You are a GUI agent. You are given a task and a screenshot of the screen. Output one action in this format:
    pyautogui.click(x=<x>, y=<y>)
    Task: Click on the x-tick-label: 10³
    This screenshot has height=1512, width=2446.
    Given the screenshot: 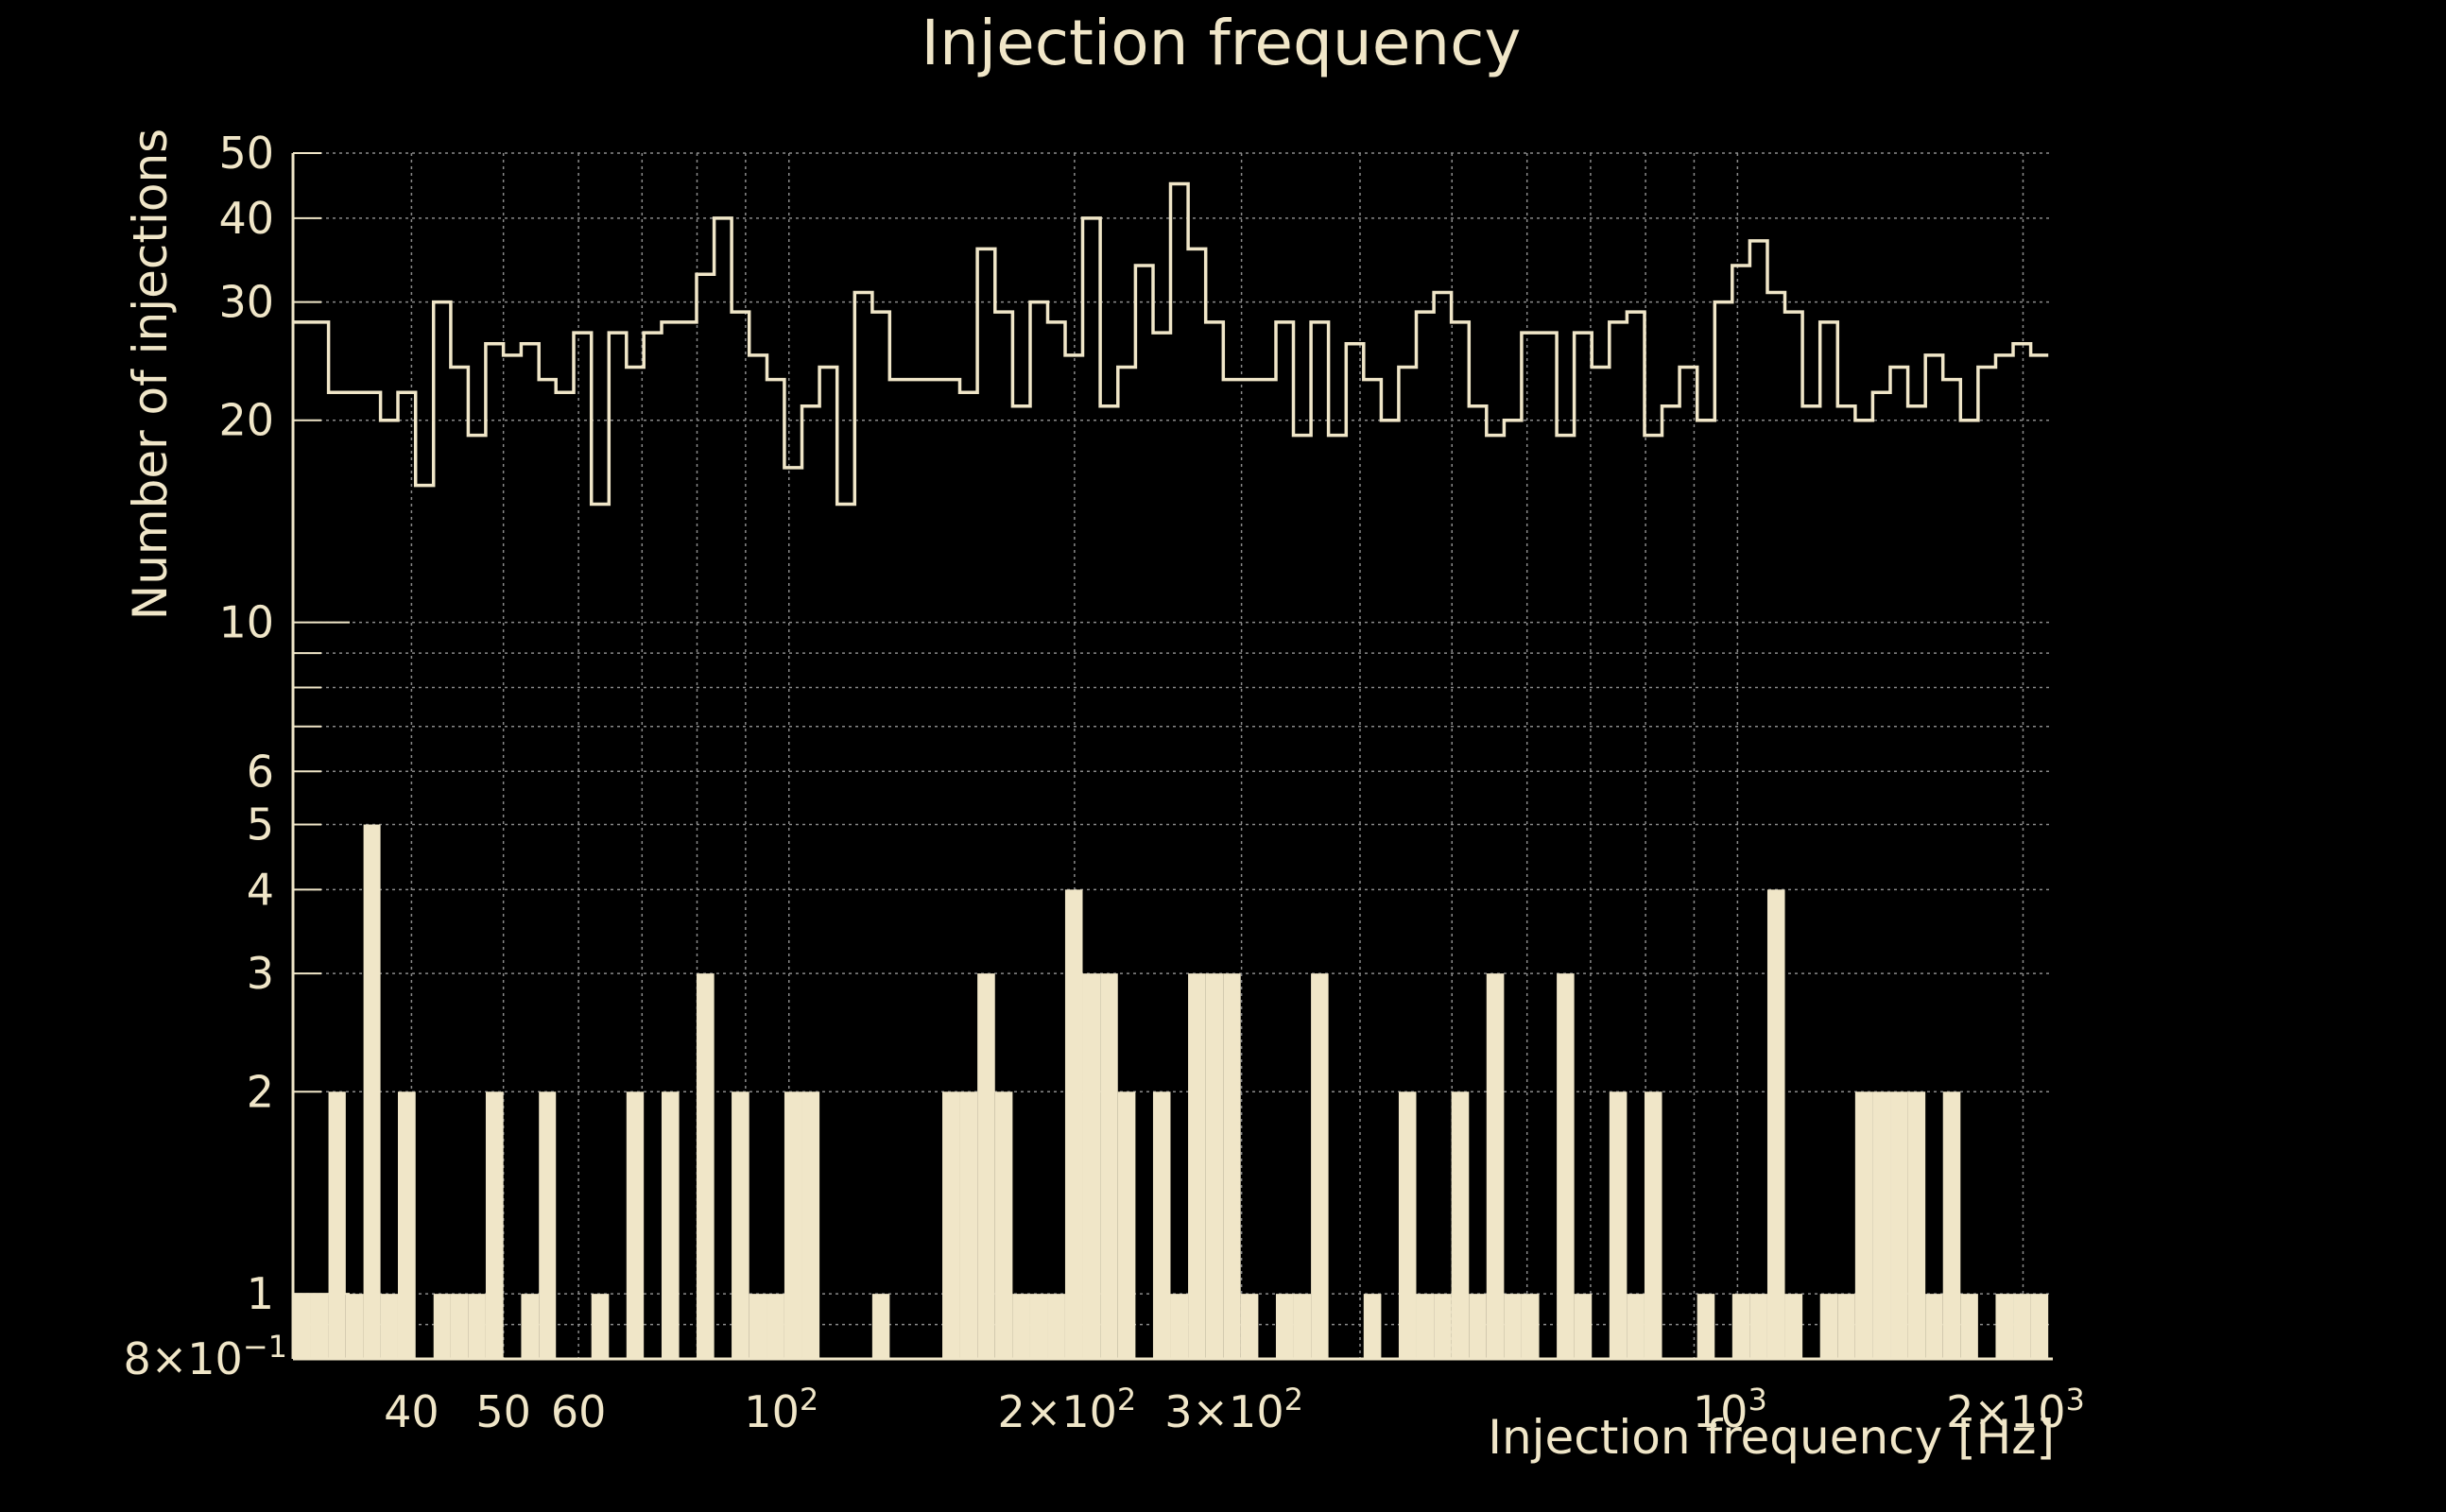 What is the action you would take?
    pyautogui.click(x=1730, y=1409)
    